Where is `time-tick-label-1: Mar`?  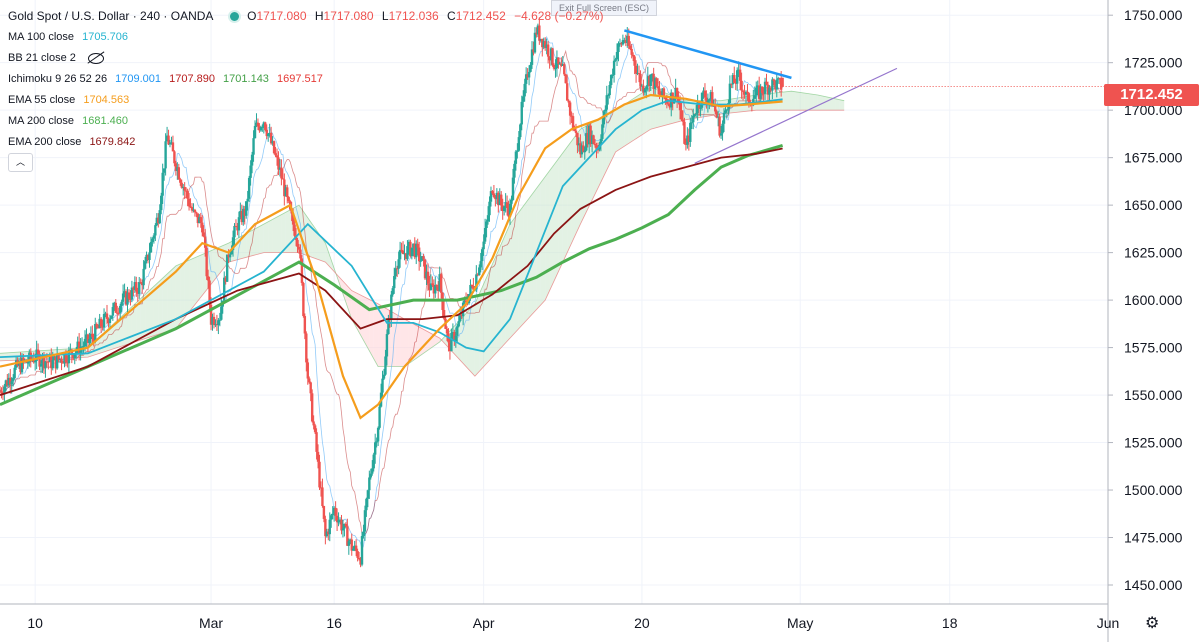
time-tick-label-1: Mar is located at coordinates (211, 623).